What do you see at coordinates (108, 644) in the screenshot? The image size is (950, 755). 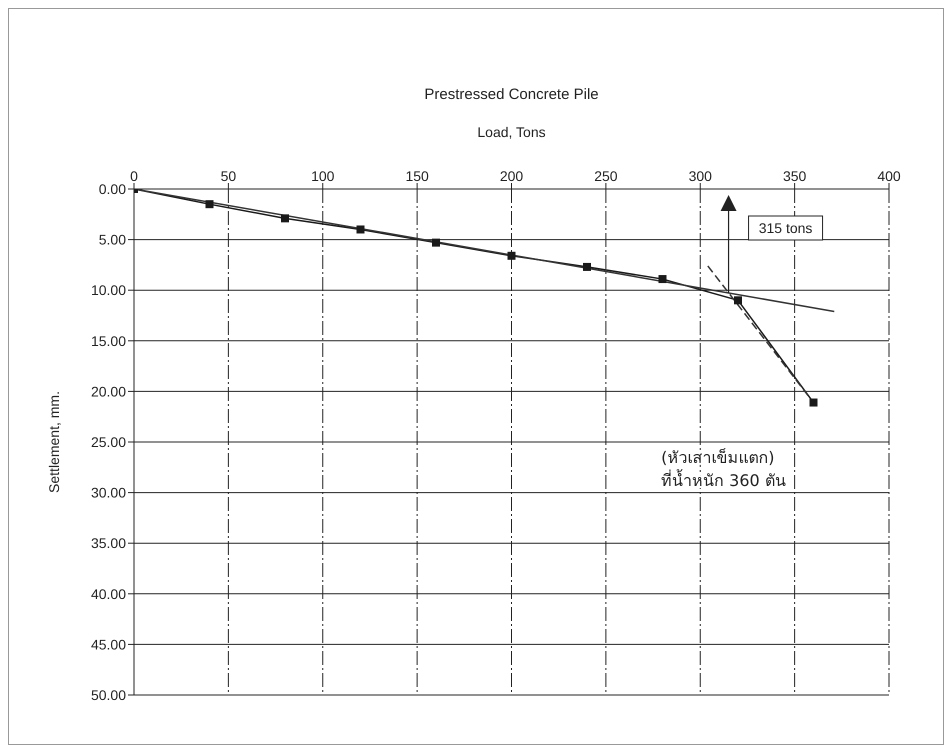 I see `y-tick-label: 45.00` at bounding box center [108, 644].